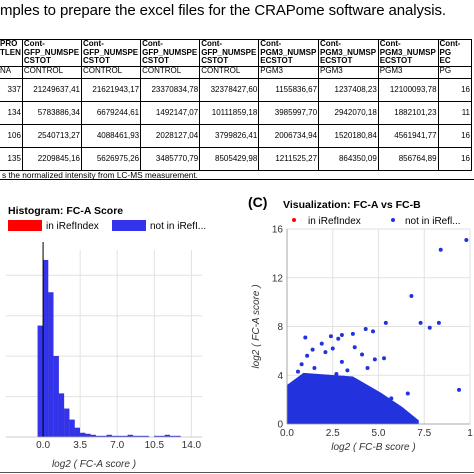 This screenshot has width=474, height=474. Describe the element at coordinates (65, 211) in the screenshot. I see `histogram-title: Histogram: FC-A Score` at that location.